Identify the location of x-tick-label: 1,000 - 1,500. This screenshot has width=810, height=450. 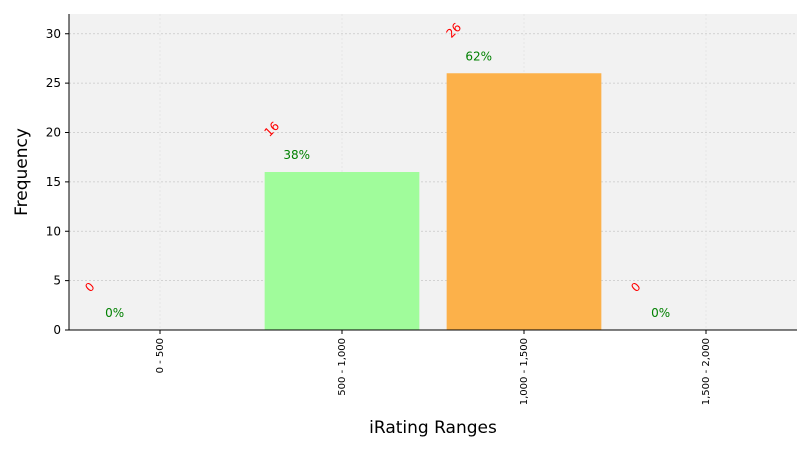
(524, 371).